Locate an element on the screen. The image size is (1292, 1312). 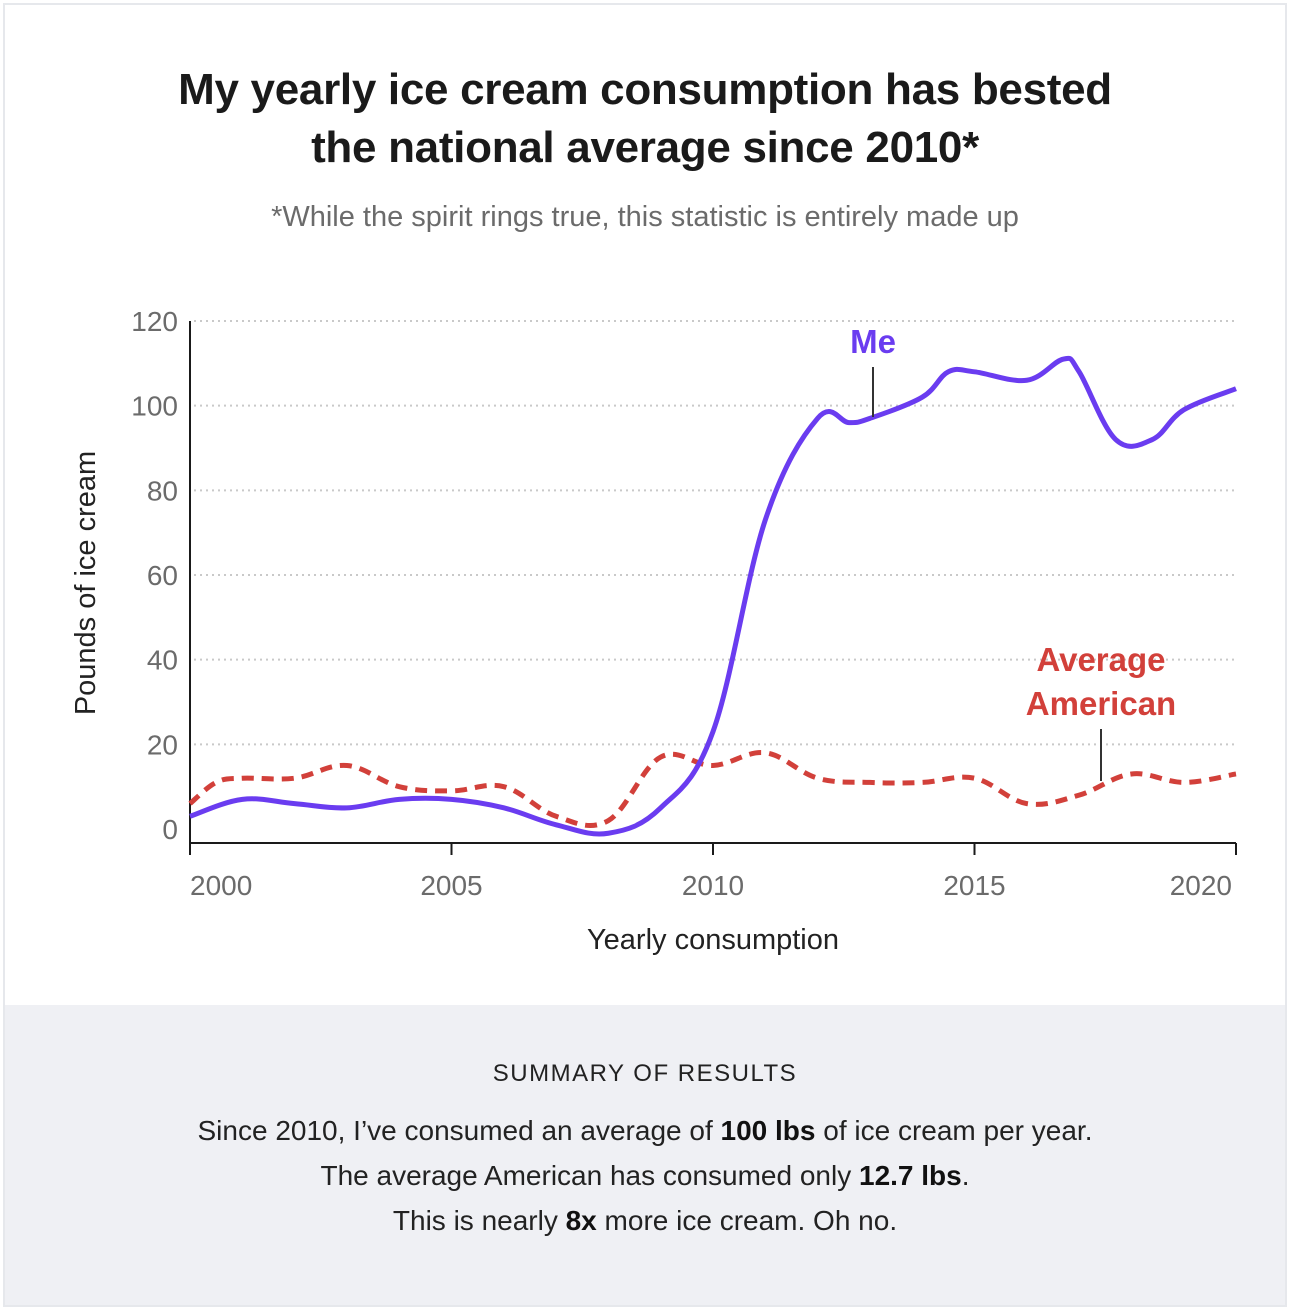
x-tick-label: 2010 is located at coordinates (713, 885).